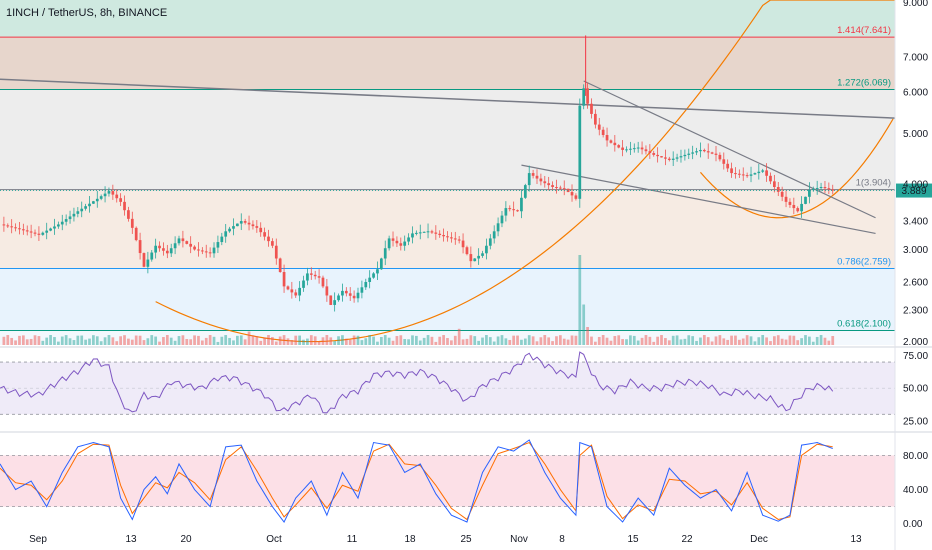  What do you see at coordinates (447, 63) in the screenshot?
I see `fib-zone` at bounding box center [447, 63].